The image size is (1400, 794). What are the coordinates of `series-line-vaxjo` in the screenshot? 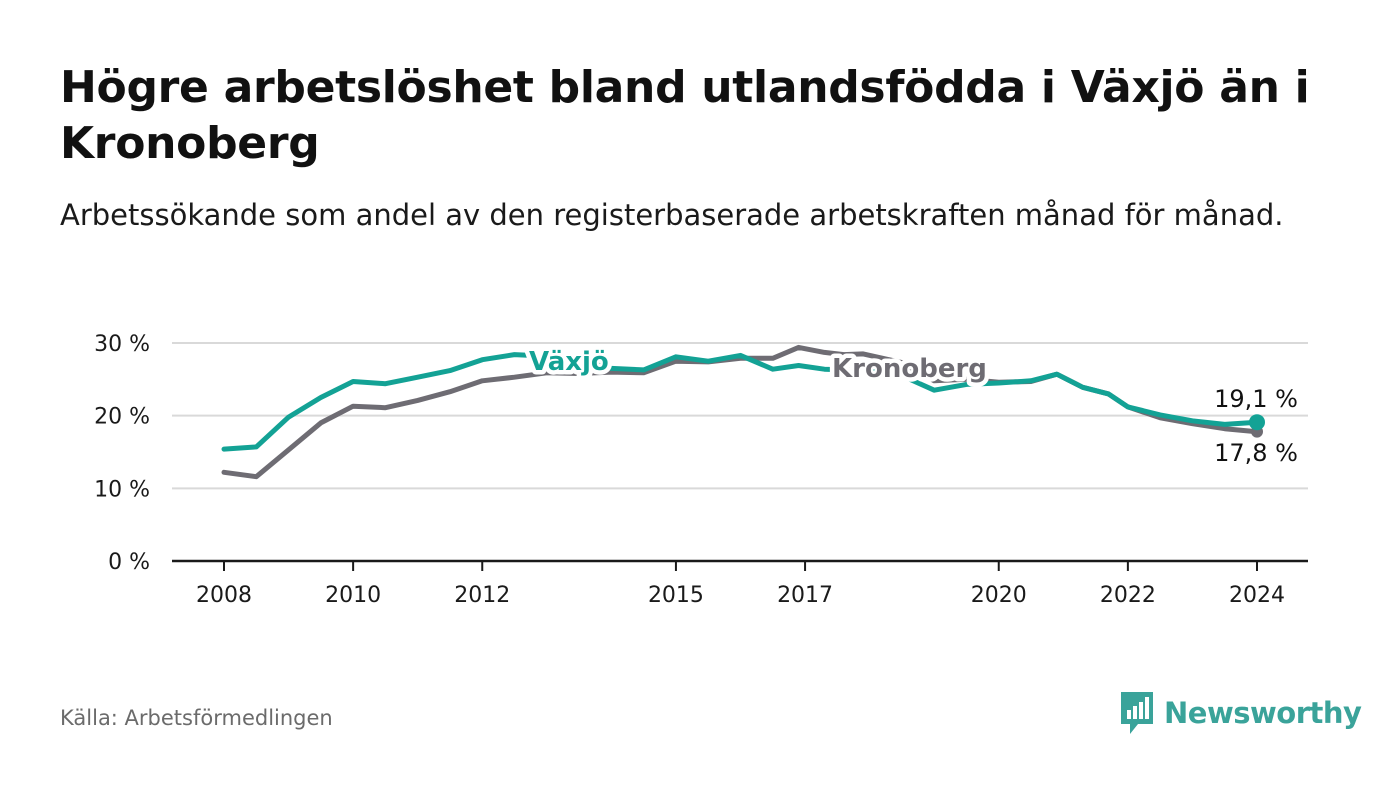 It's located at (740, 402).